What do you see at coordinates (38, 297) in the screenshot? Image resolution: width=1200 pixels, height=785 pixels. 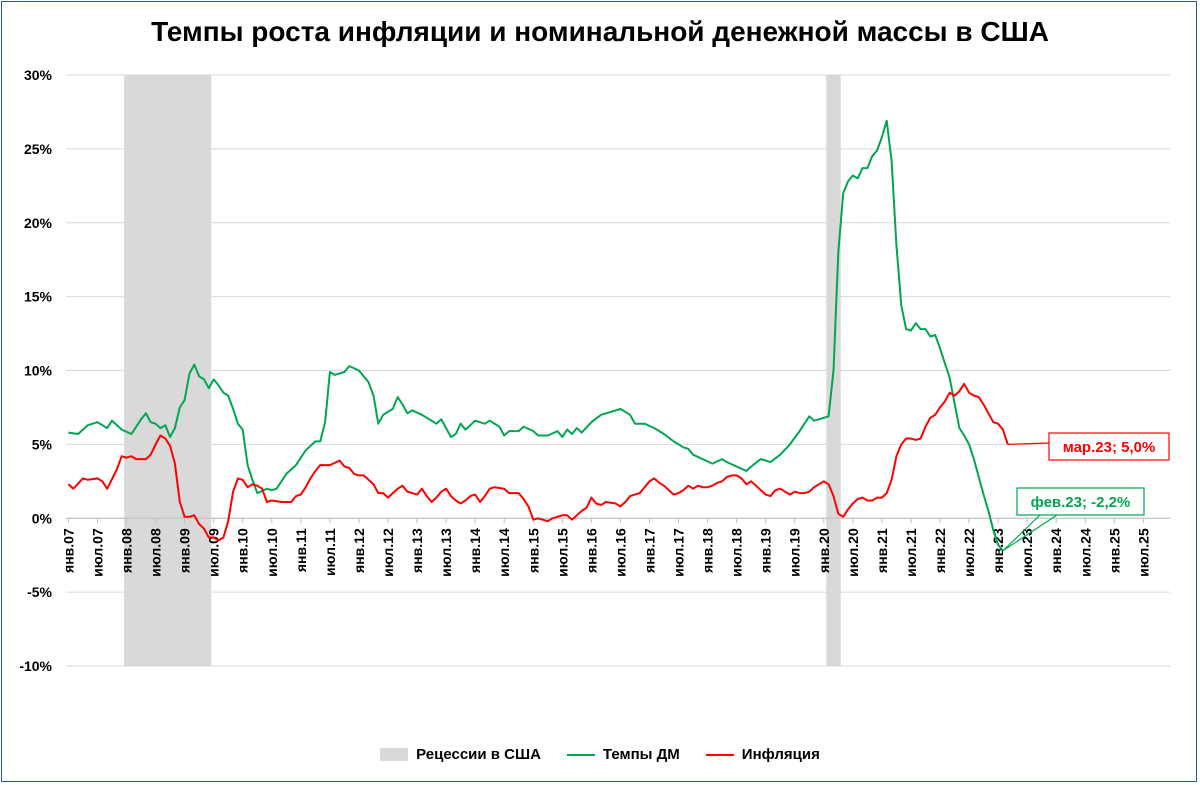 I see `y-tick-label: 15%` at bounding box center [38, 297].